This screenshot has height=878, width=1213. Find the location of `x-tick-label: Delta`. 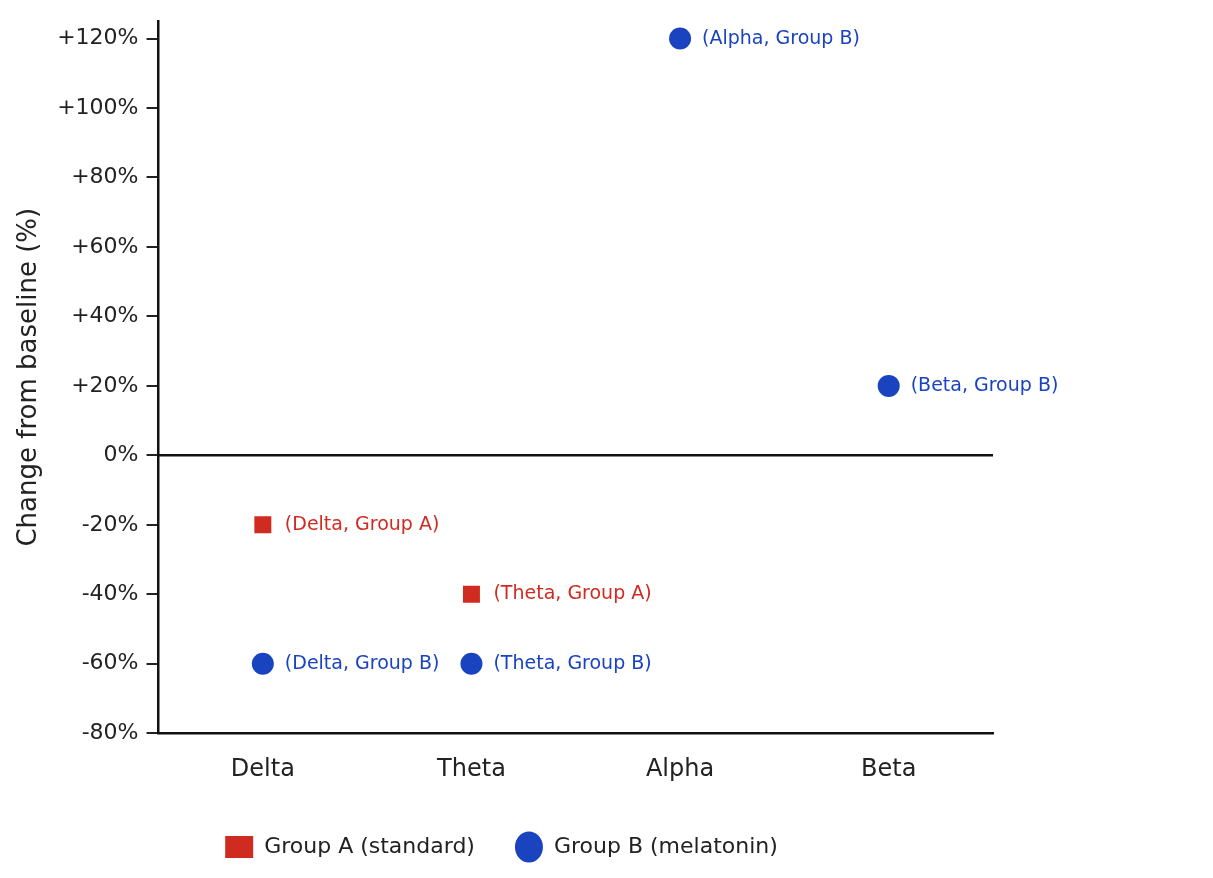

x-tick-label: Delta is located at coordinates (262, 767).